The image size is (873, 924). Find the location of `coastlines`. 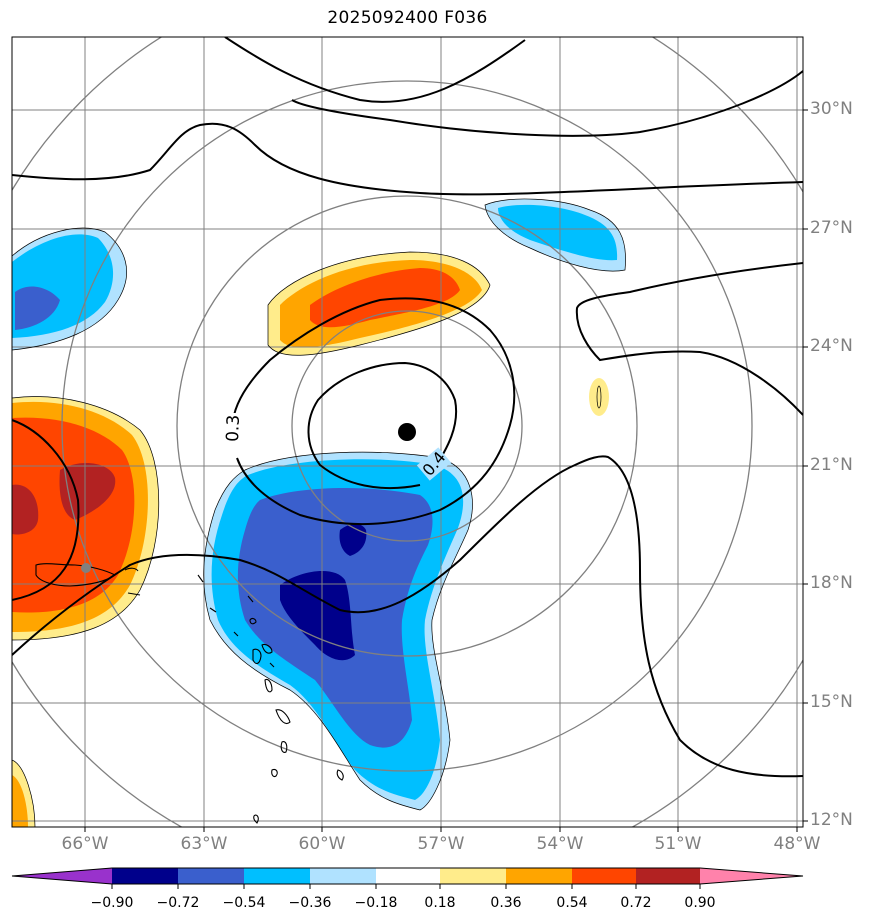

coastlines is located at coordinates (189, 693).